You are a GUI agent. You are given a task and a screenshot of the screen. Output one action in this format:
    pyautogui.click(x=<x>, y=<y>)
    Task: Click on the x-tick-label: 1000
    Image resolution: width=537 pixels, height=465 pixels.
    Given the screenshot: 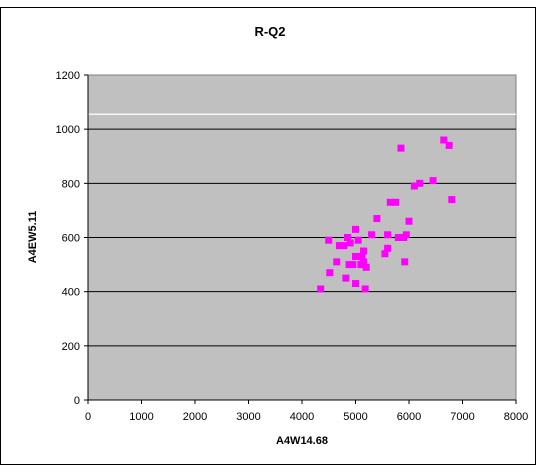 What is the action you would take?
    pyautogui.click(x=141, y=417)
    